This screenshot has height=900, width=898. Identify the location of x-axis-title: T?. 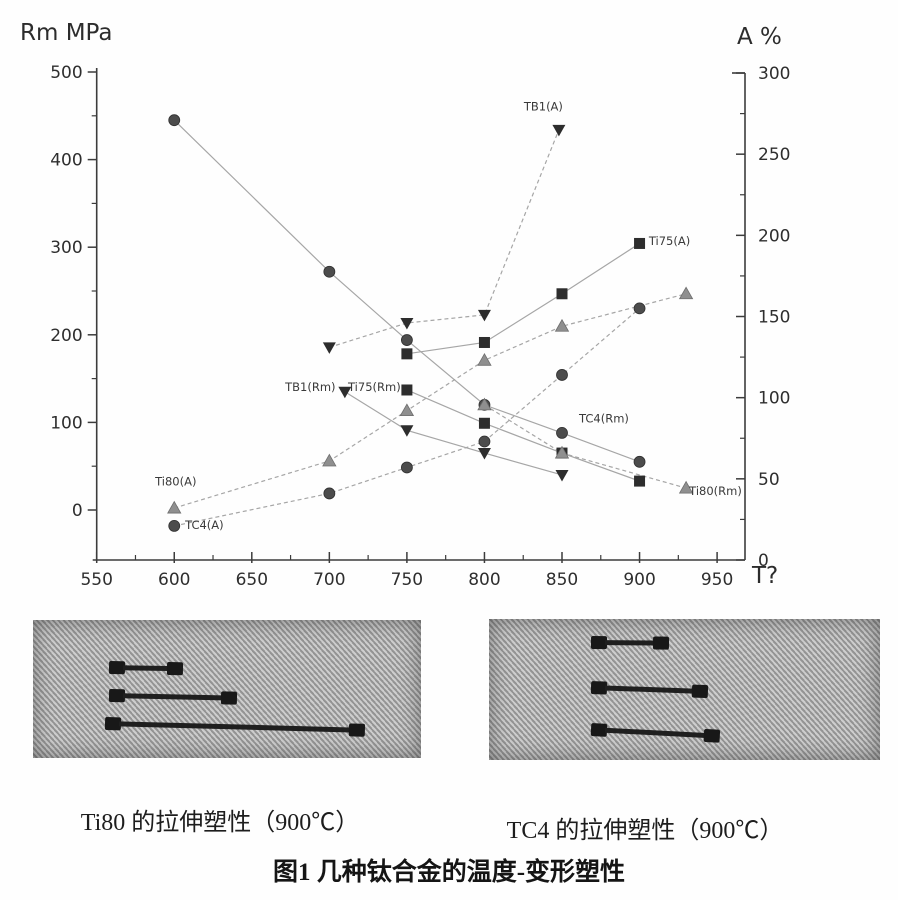
(764, 576).